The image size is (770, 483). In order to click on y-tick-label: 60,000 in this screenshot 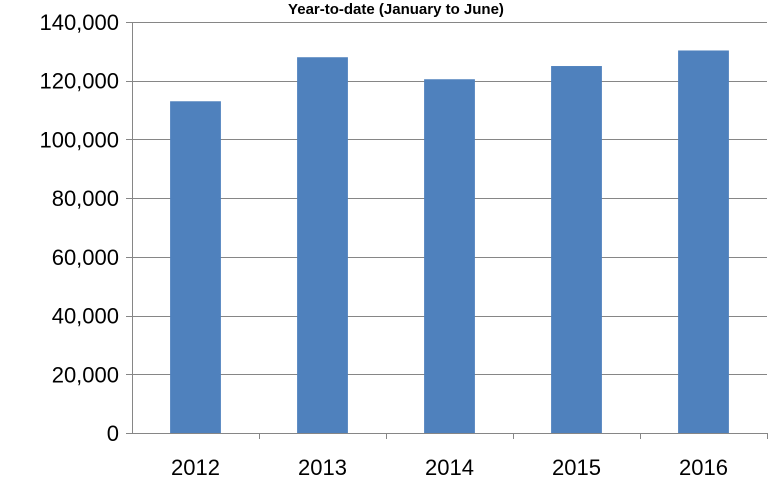, I will do `click(85, 257)`.